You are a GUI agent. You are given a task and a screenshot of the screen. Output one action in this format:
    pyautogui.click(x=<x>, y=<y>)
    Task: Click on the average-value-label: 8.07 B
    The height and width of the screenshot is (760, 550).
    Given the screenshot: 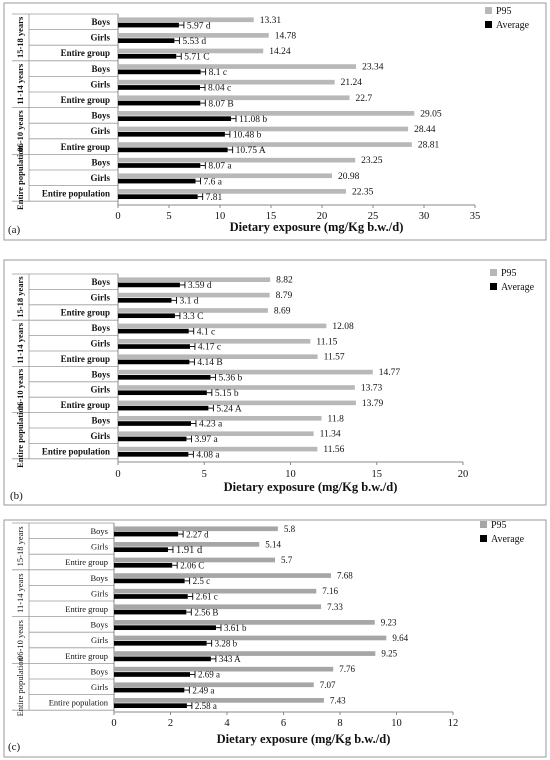 What is the action you would take?
    pyautogui.click(x=220, y=104)
    